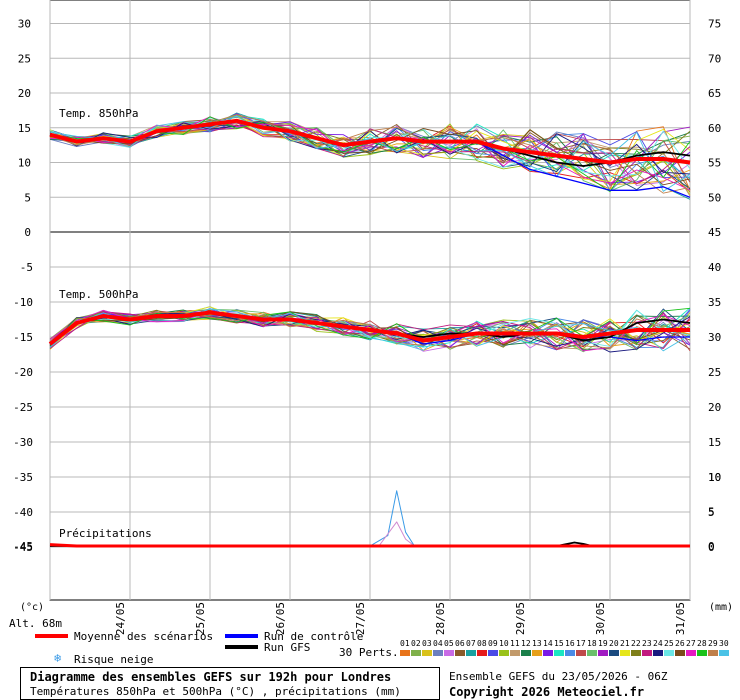  I want to click on member-number: 22, so click(636, 643).